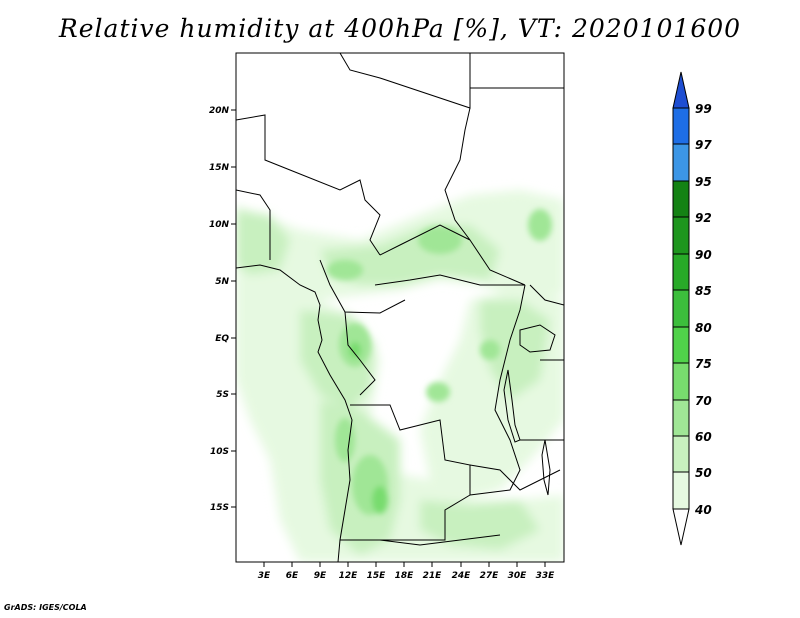 The width and height of the screenshot is (800, 618). What do you see at coordinates (703, 401) in the screenshot?
I see `colorbar-label: 70` at bounding box center [703, 401].